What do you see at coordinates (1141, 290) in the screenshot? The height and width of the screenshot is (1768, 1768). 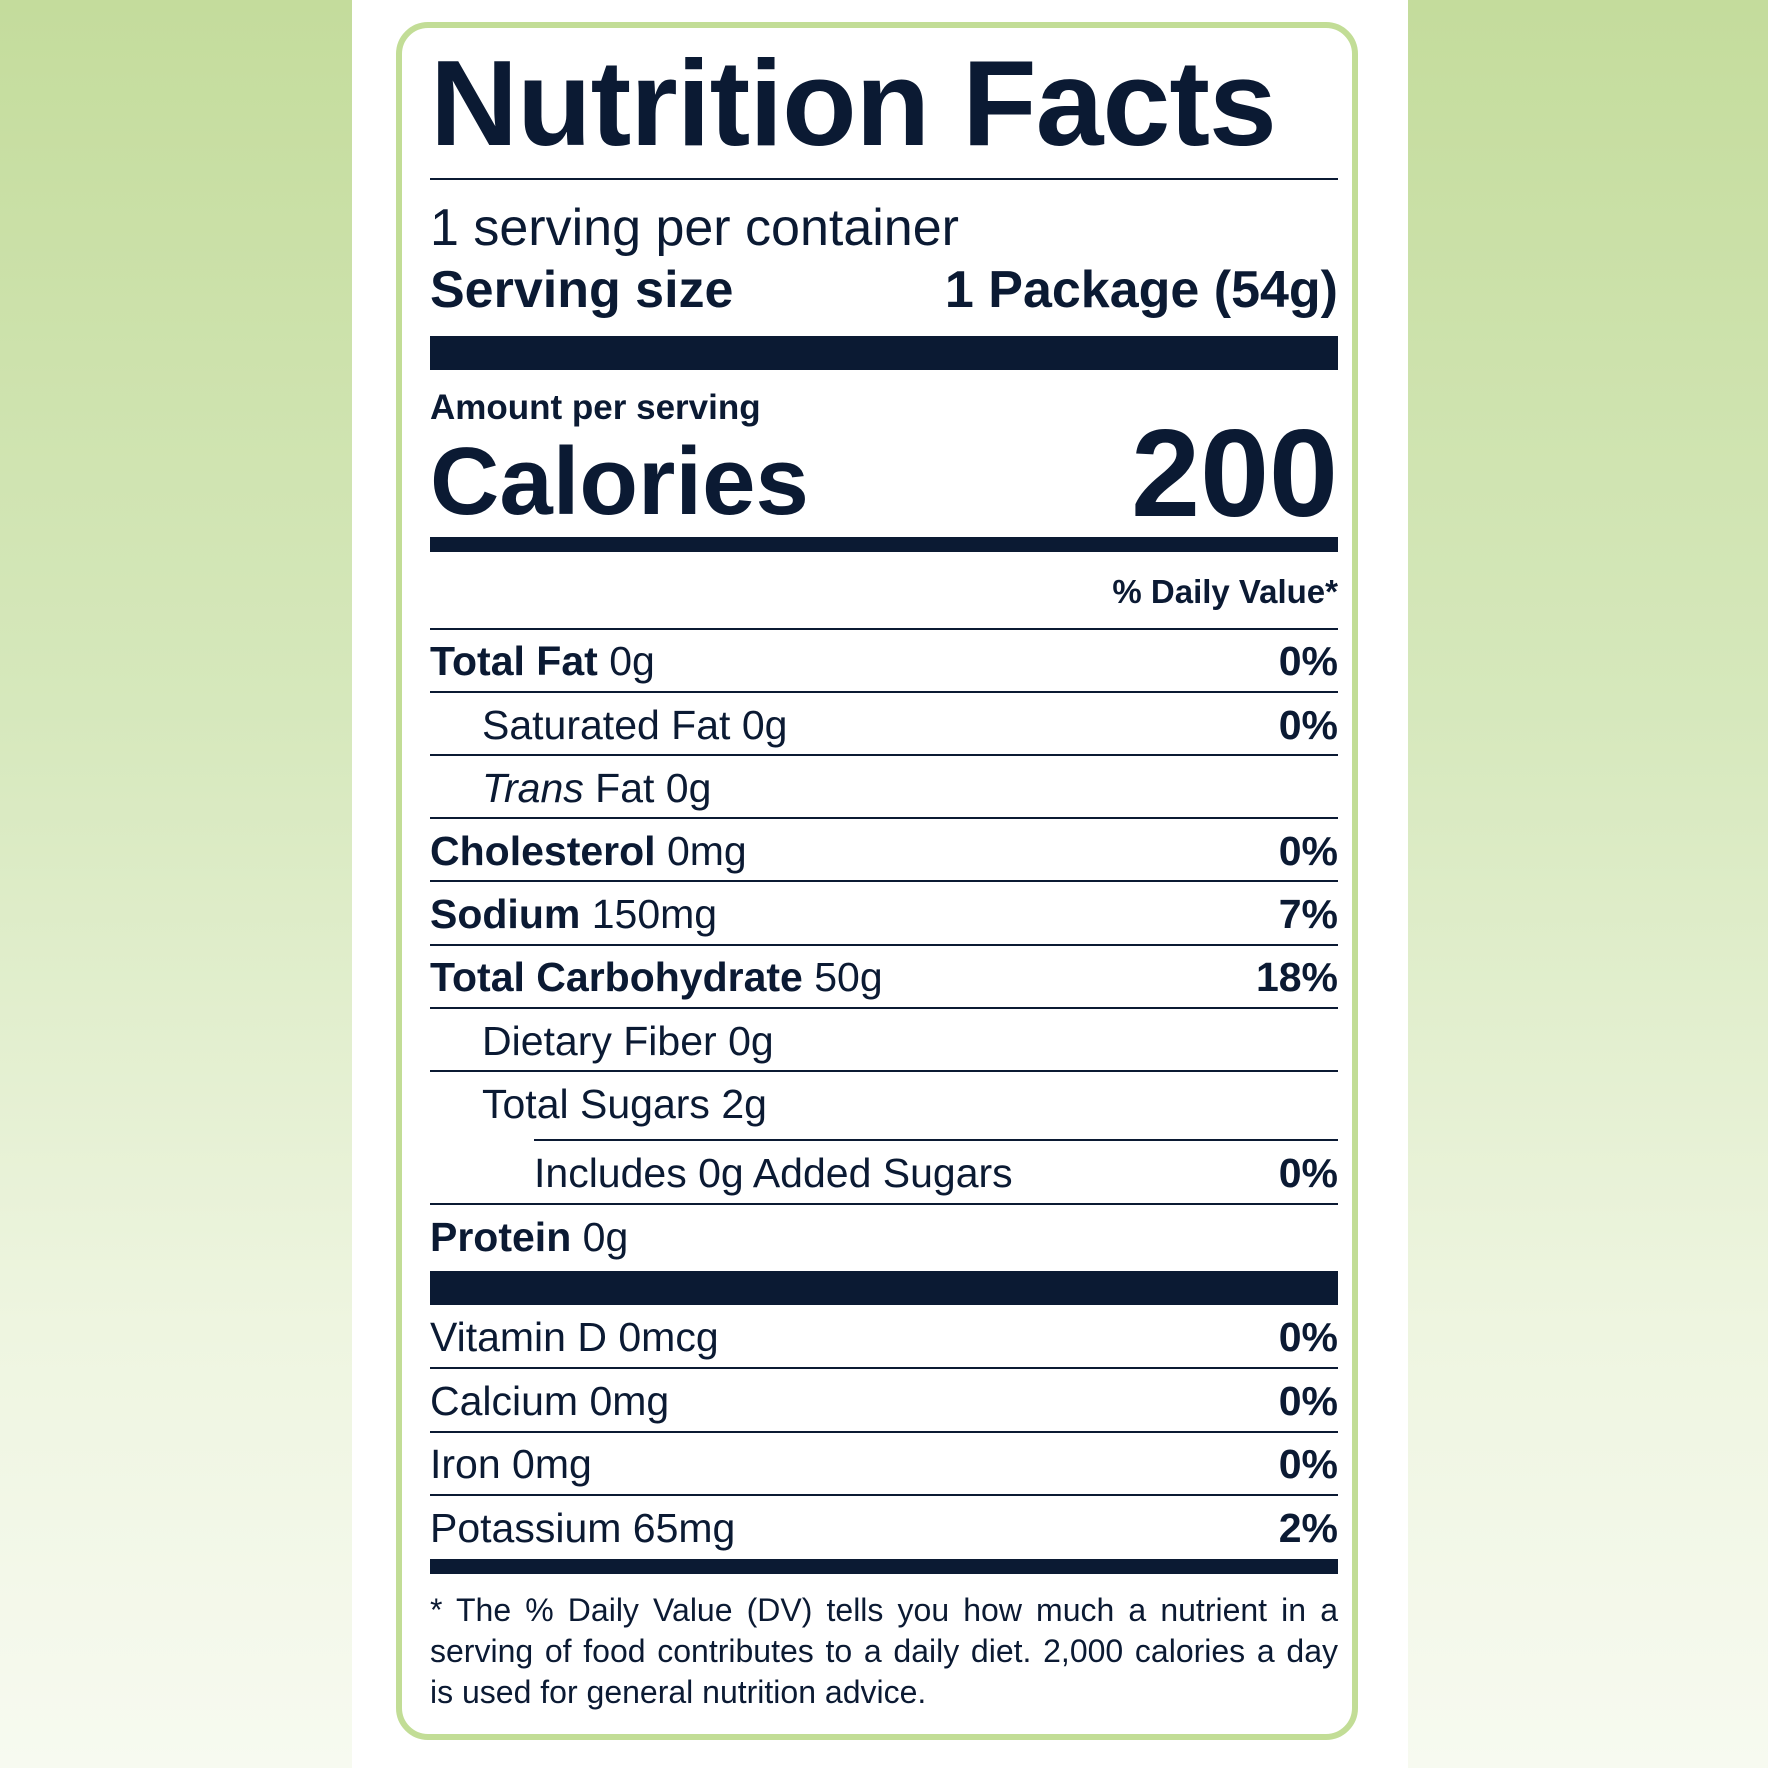 I see `serving-size-value: 1 Package (54g)` at bounding box center [1141, 290].